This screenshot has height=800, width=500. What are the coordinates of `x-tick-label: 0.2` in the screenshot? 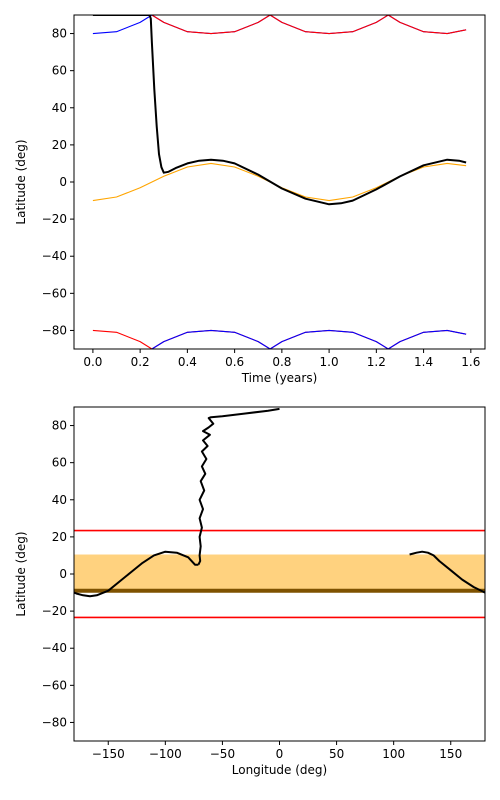 It's located at (140, 362).